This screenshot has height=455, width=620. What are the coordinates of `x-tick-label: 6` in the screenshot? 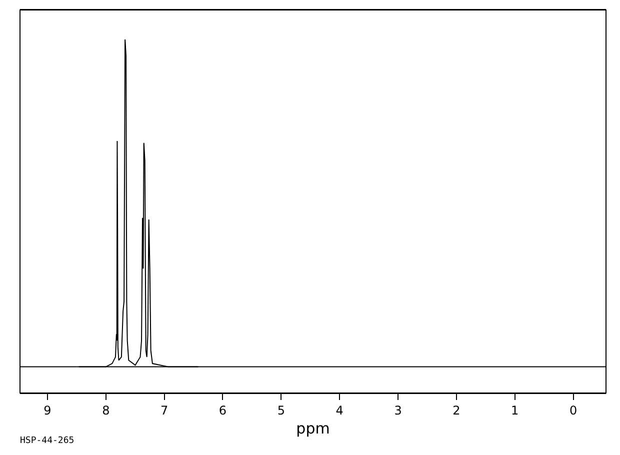 It's located at (222, 410).